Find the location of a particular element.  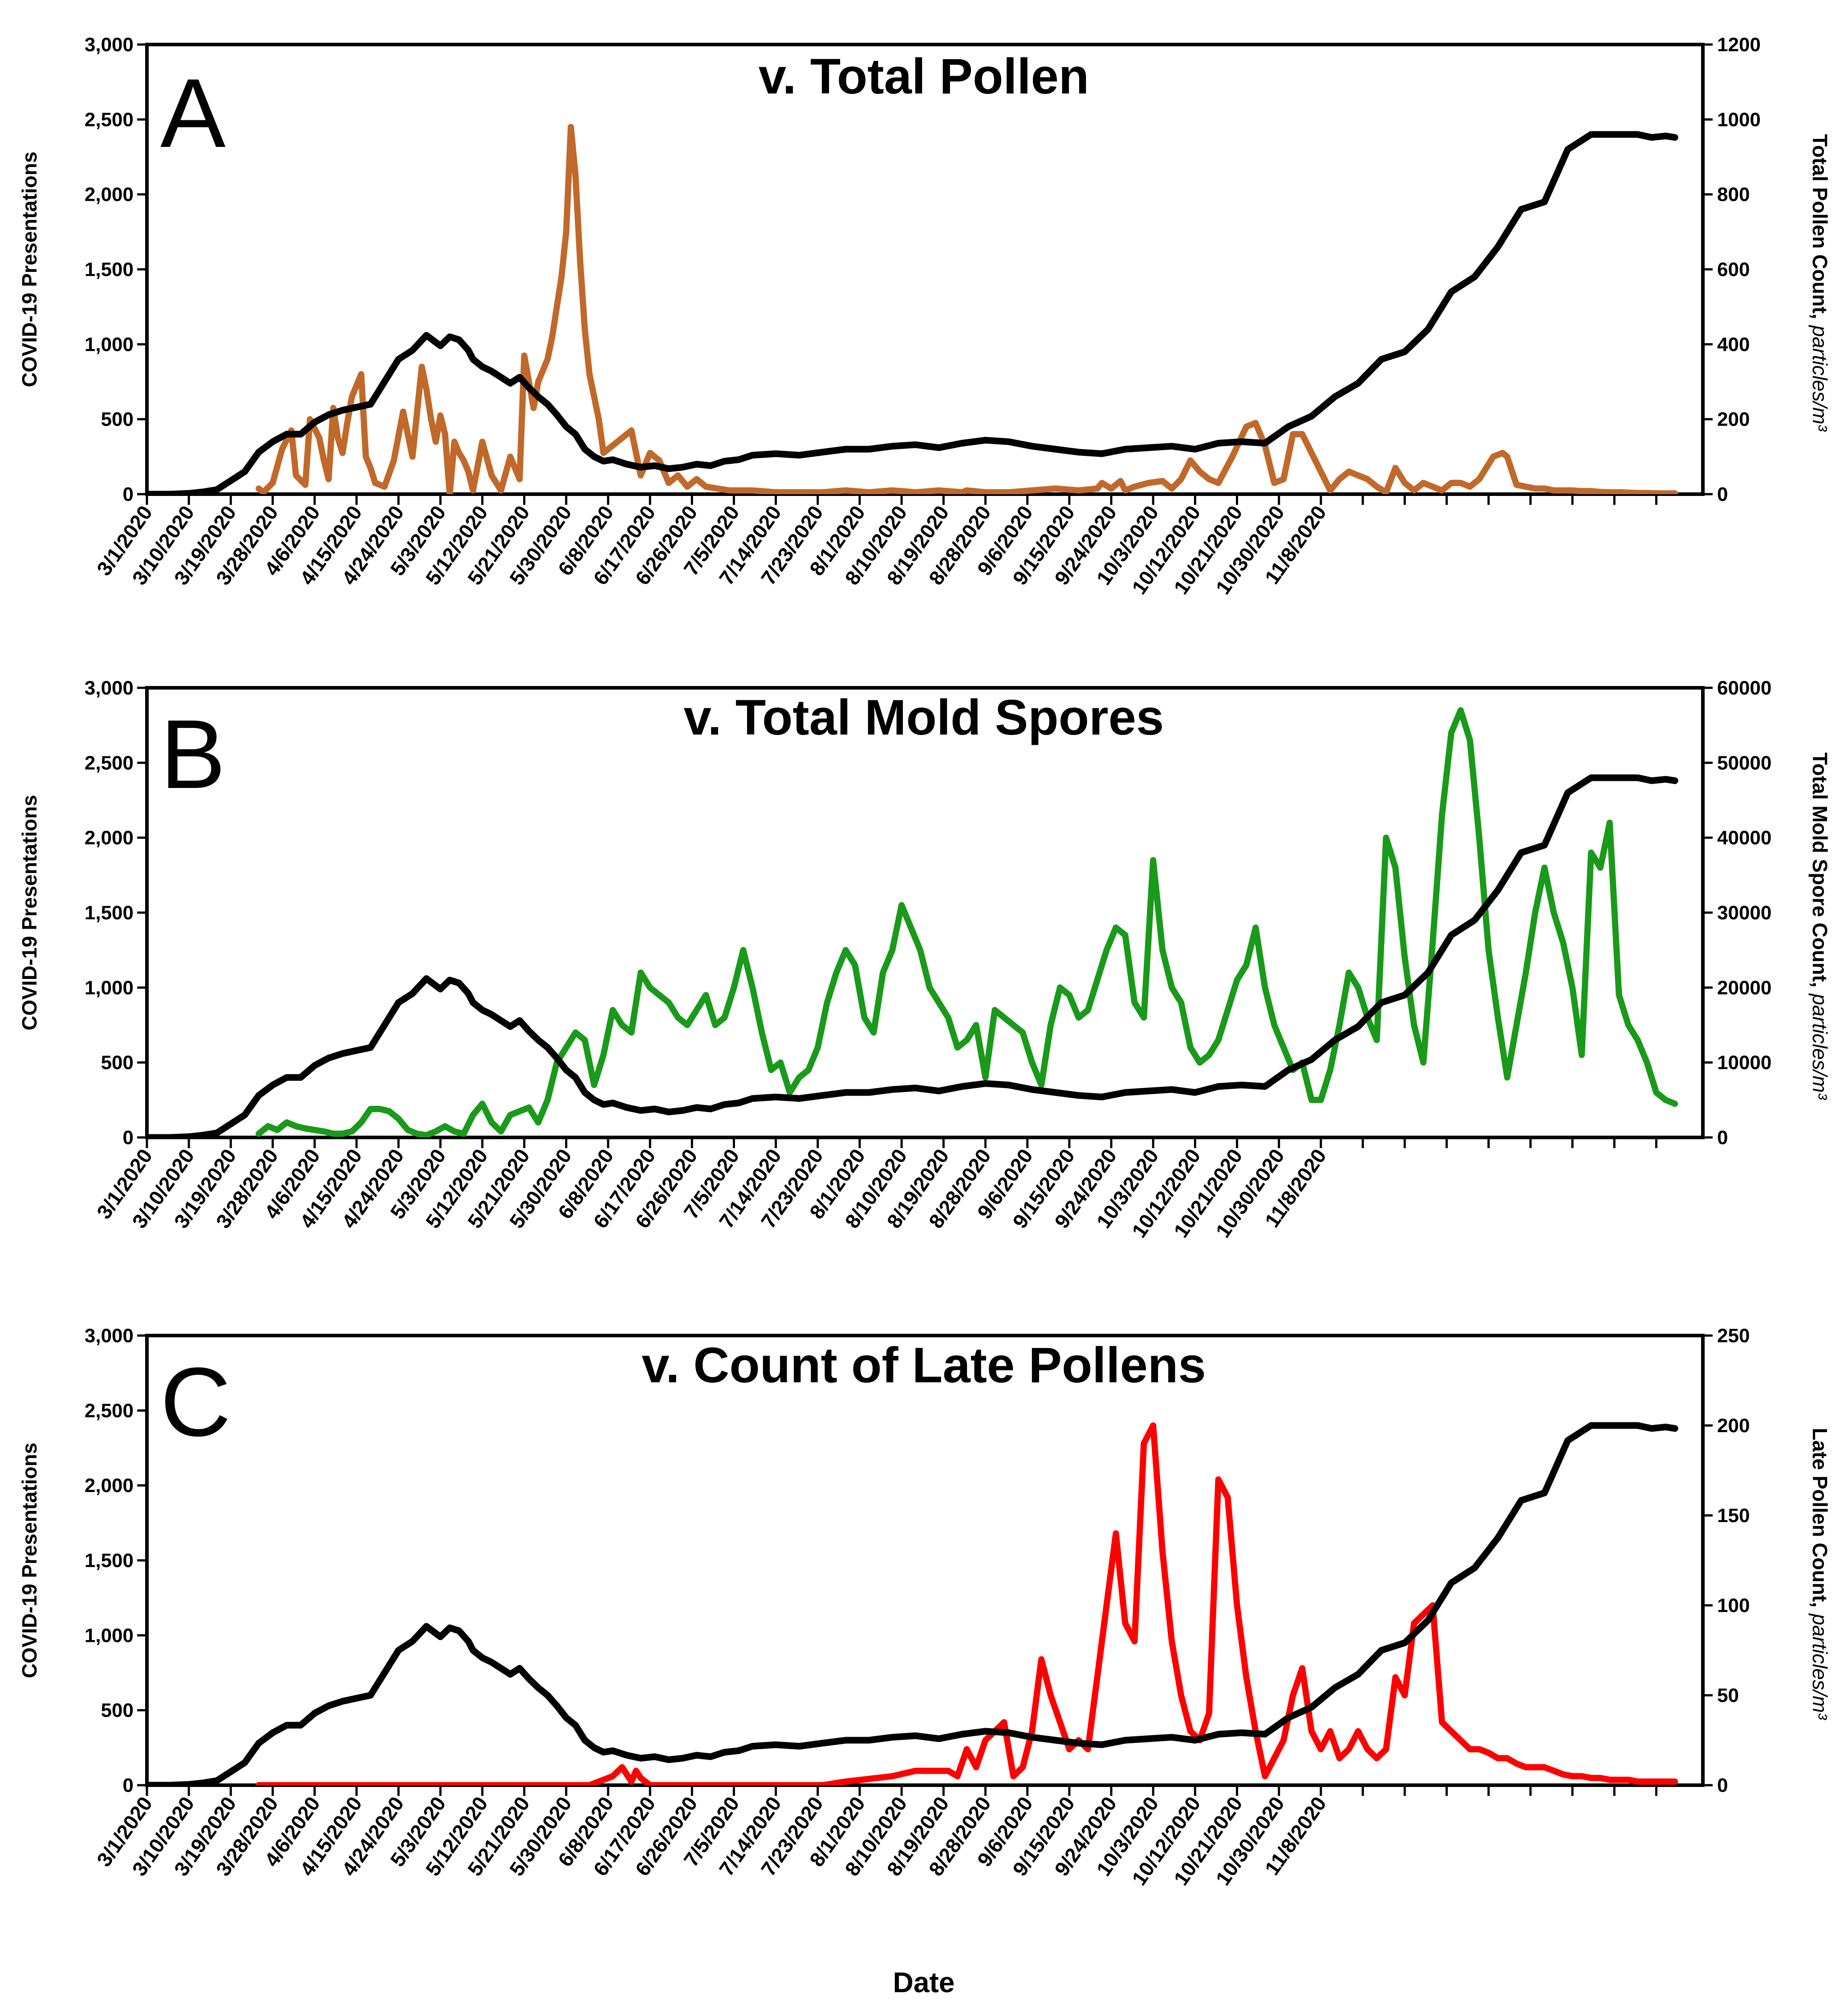

right-y-axis-label-text: Total Pollen Count, is located at coordinates (1820, 226).